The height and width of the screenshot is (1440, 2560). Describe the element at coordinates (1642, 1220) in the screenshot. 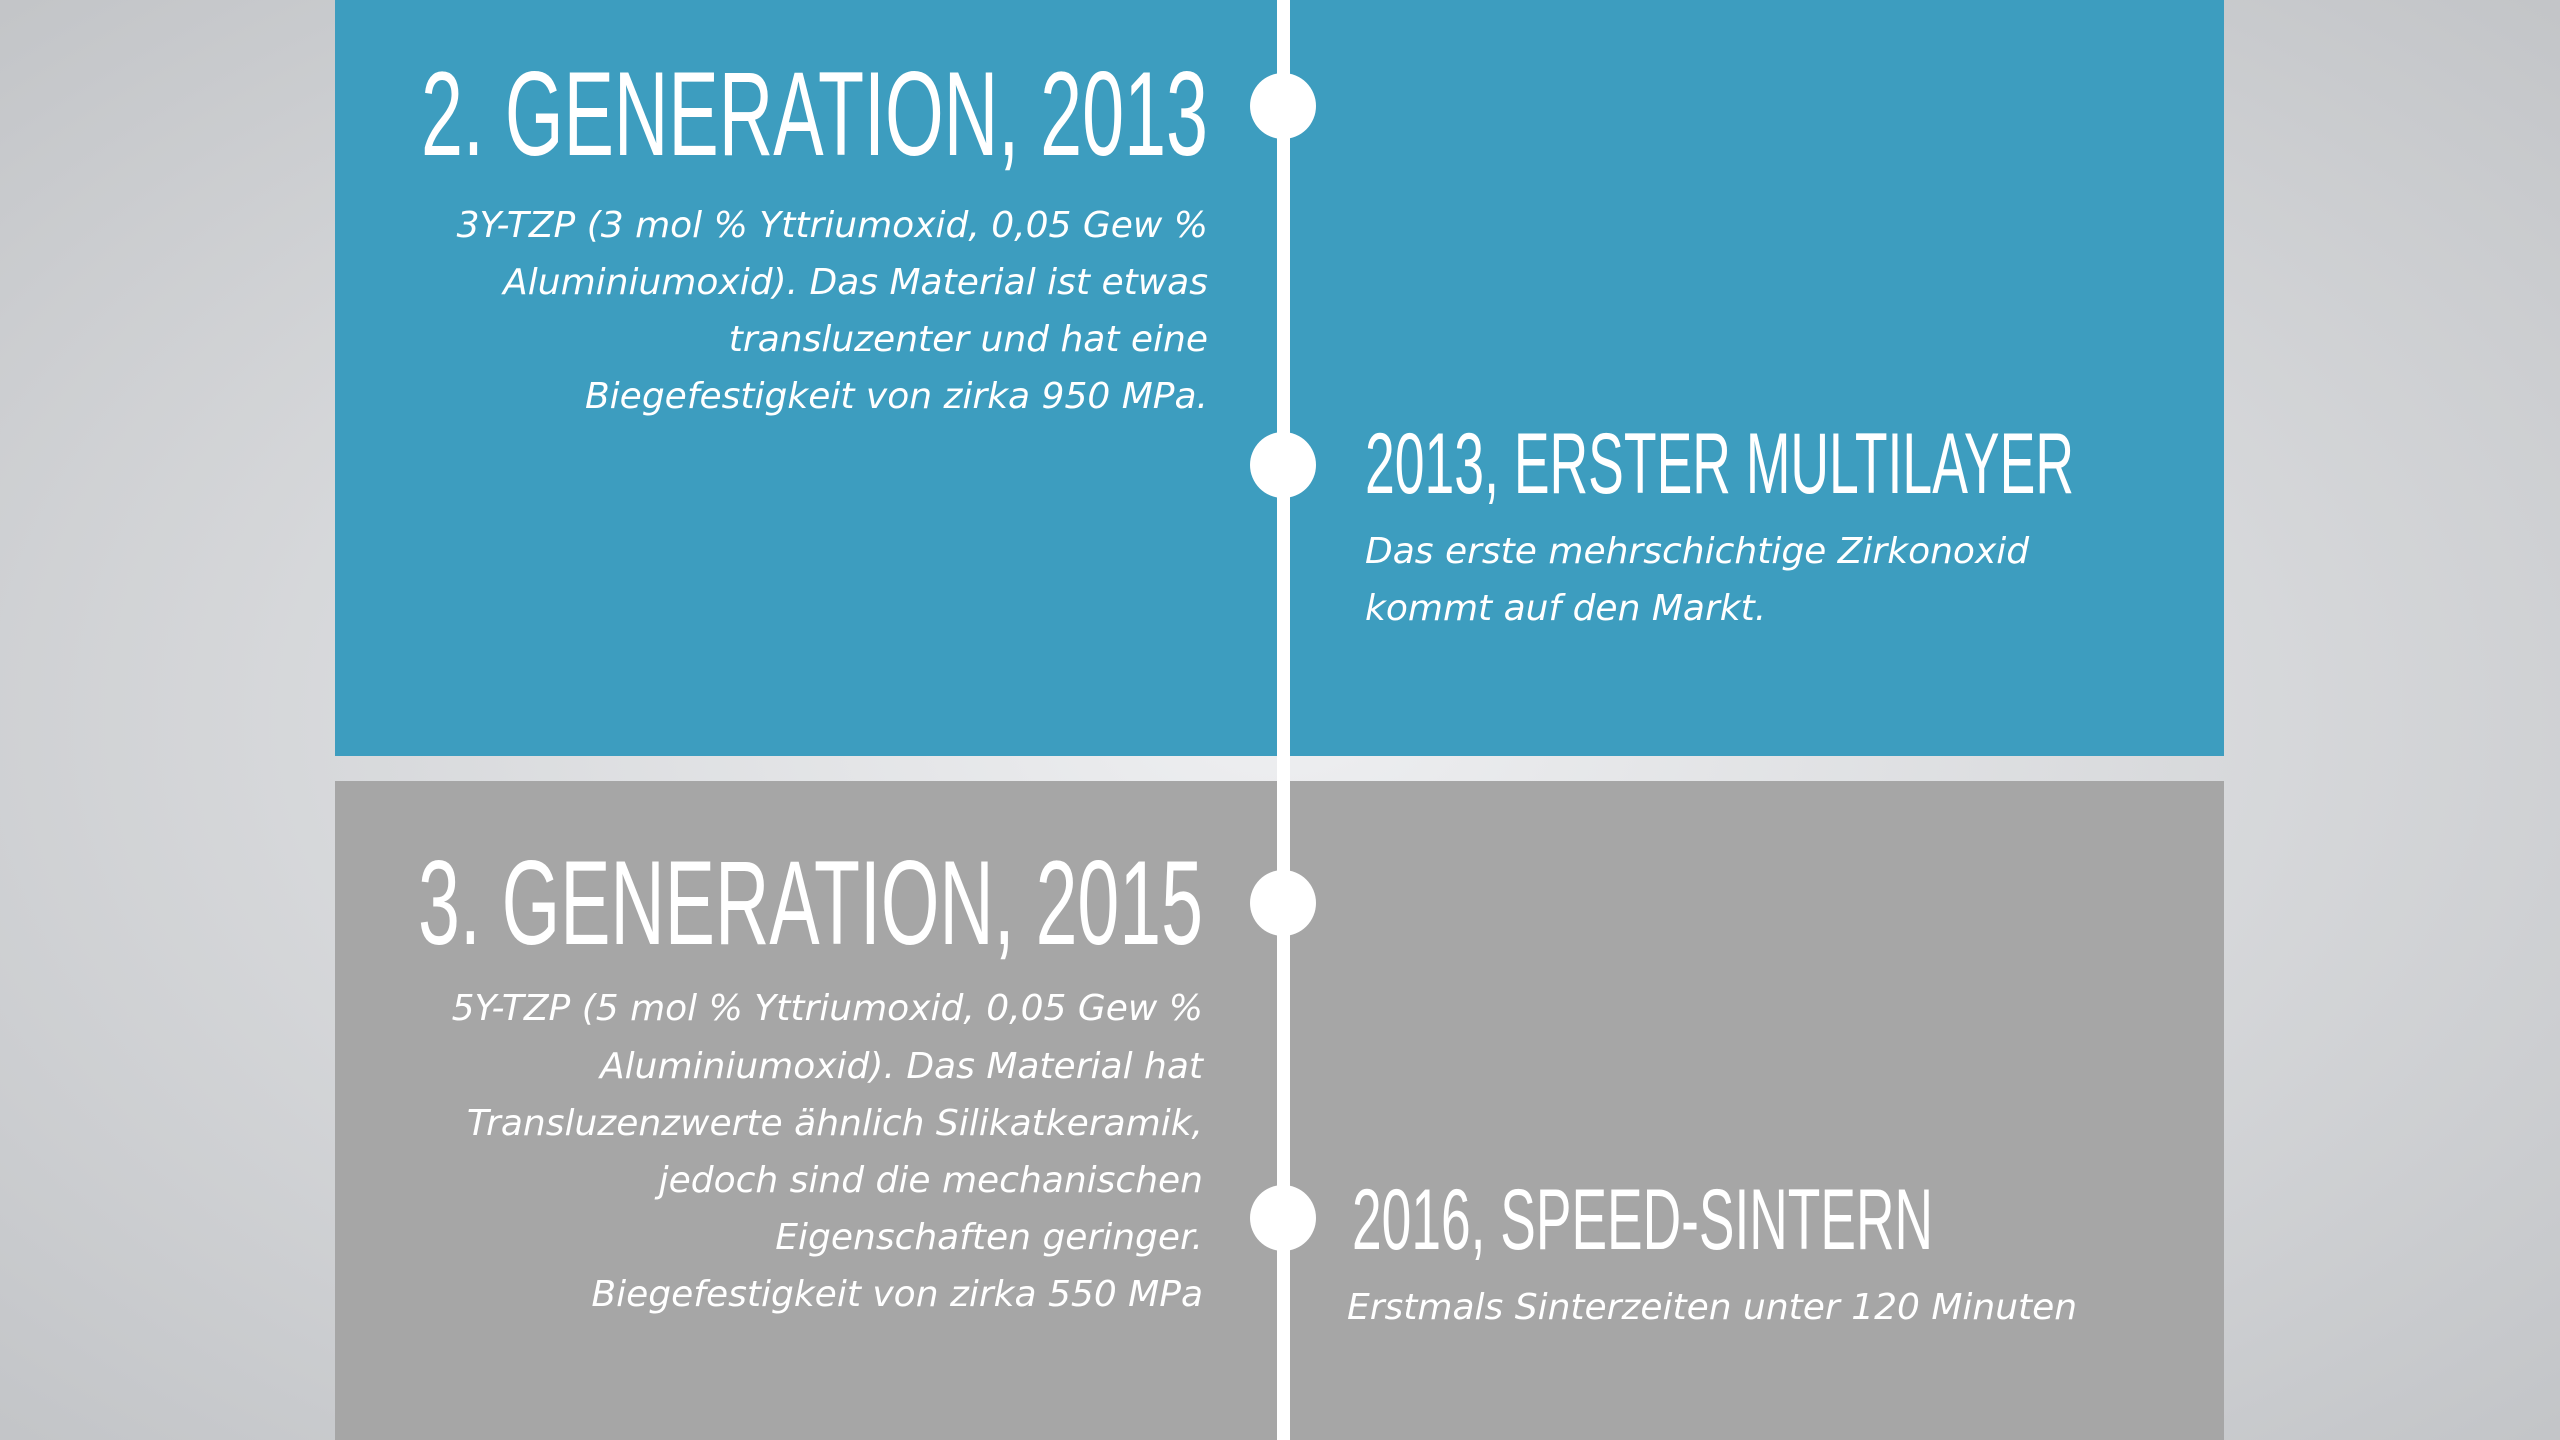

I see `entry-title: 2016, SPEED-SINTERN` at that location.